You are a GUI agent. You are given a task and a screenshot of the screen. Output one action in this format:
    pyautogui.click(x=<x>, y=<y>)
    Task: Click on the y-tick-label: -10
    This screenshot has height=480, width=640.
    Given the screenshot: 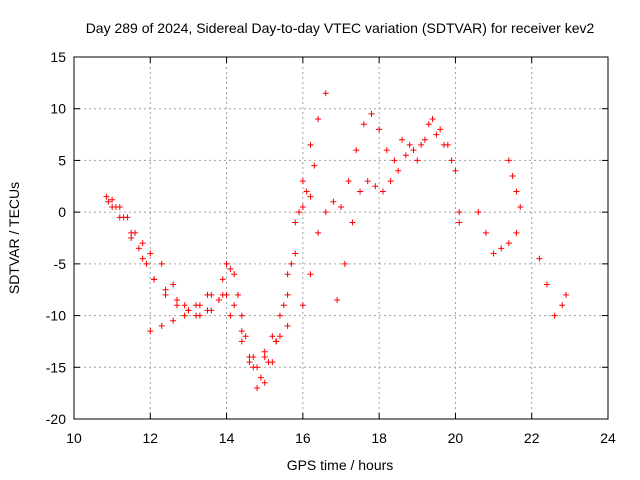 What is the action you would take?
    pyautogui.click(x=56, y=316)
    